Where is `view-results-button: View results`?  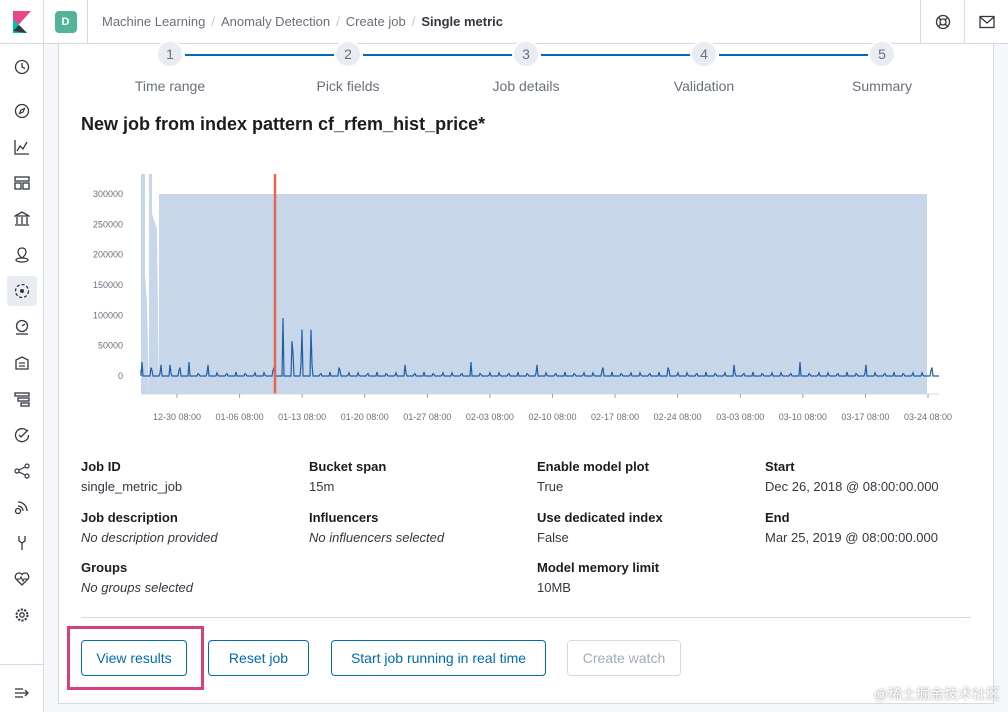 view-results-button: View results is located at coordinates (134, 658).